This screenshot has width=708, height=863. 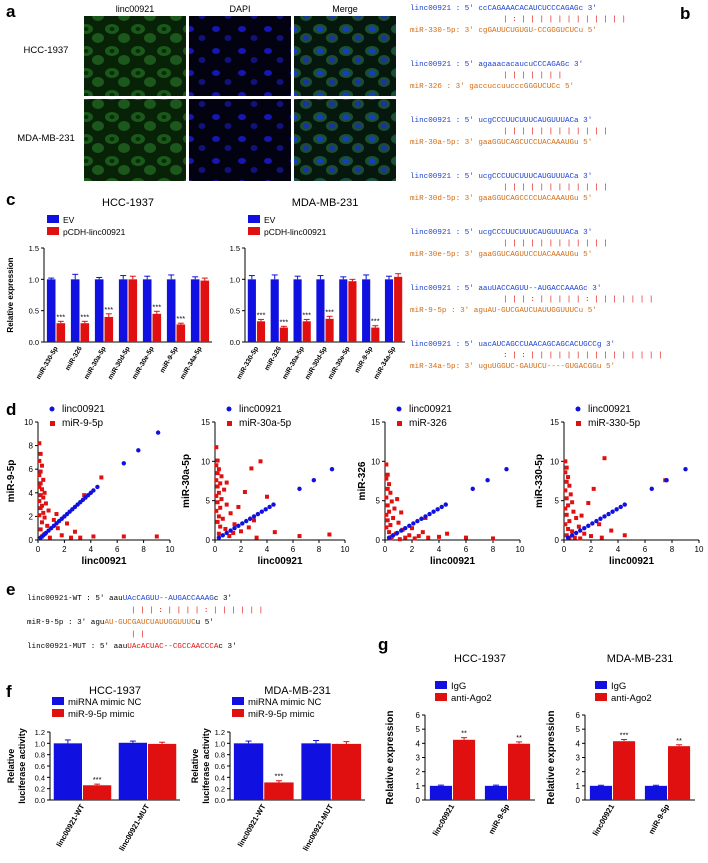 What do you see at coordinates (147, 310) in the screenshot?
I see `bar-EV-miR-30e-5p` at bounding box center [147, 310].